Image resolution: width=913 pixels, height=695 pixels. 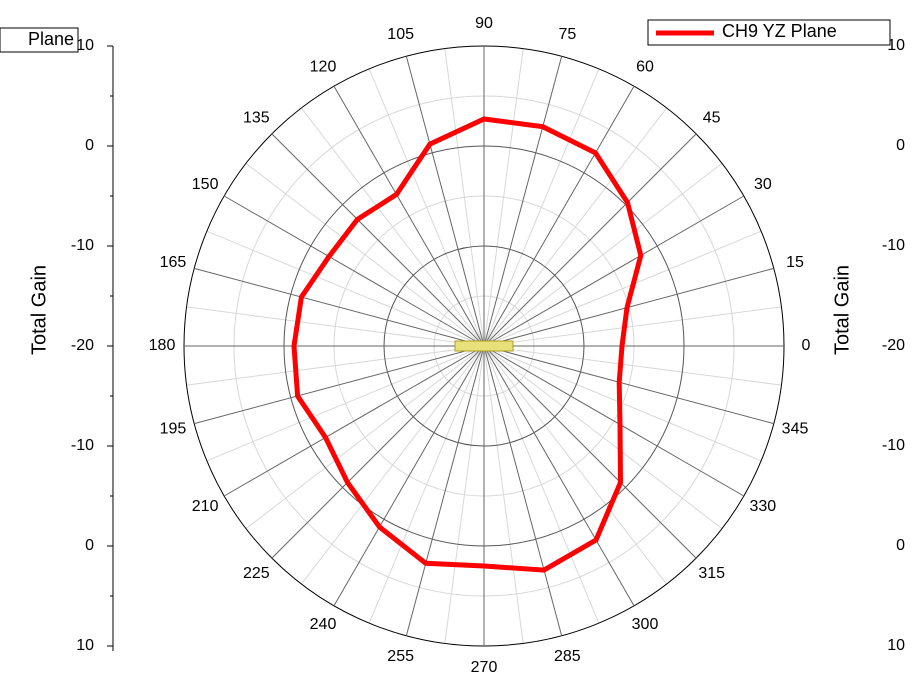 I want to click on right-axis-label: Total Gain, so click(x=842, y=310).